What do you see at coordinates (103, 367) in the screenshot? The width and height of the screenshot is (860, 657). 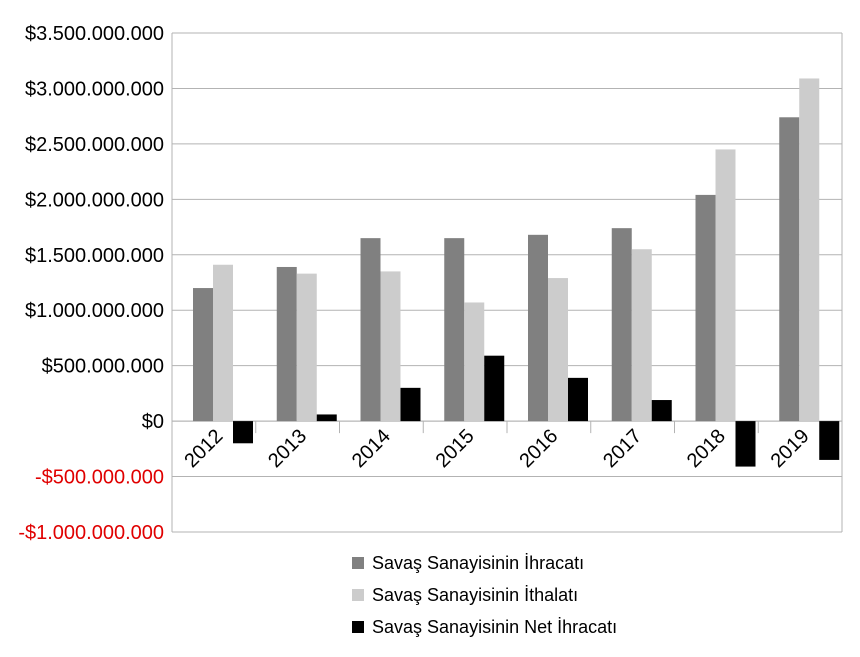 I see `y-tick-label: $500.000.000` at bounding box center [103, 367].